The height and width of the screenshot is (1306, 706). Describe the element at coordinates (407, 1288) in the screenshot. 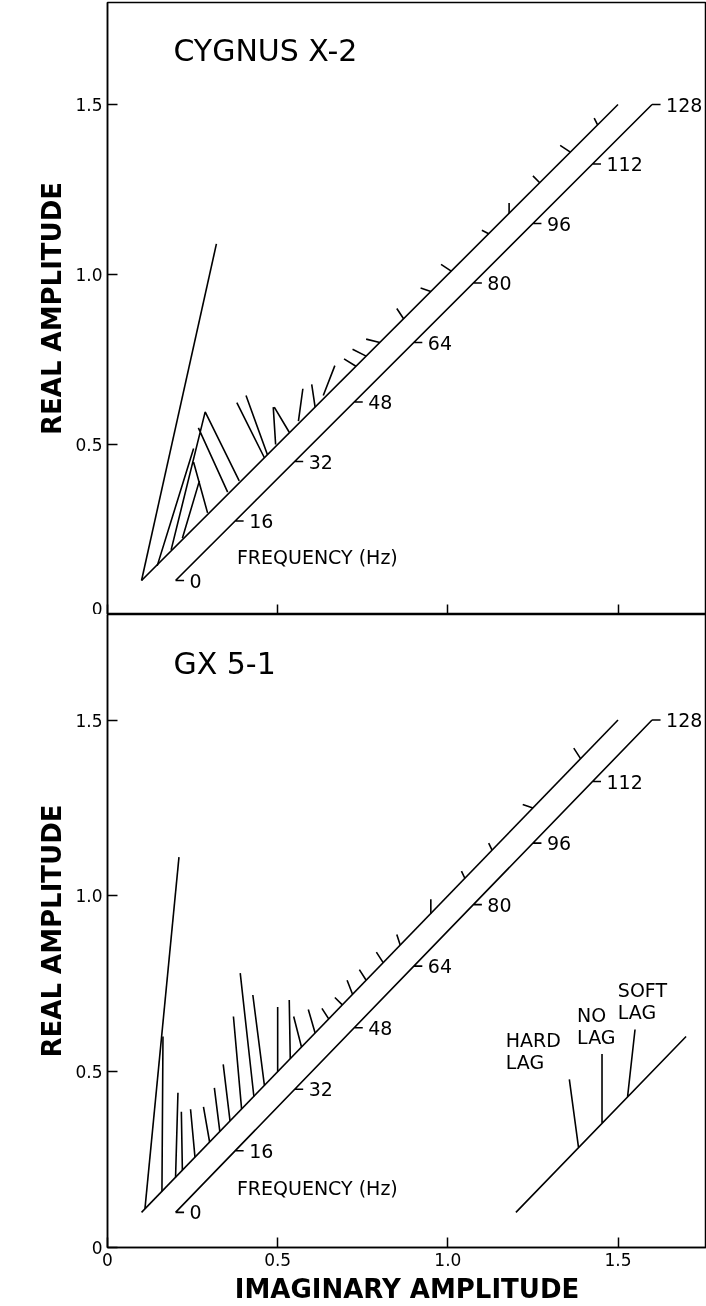

I see `x-axis-title: IMAGINARY AMPLITUDE` at that location.